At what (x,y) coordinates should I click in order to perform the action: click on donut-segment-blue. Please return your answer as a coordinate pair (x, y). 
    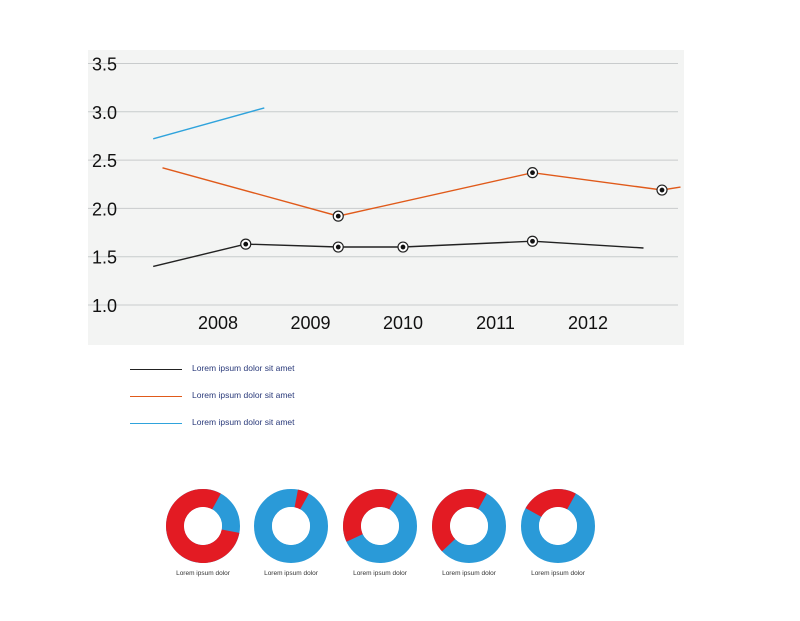
    Looking at the image, I should click on (291, 526).